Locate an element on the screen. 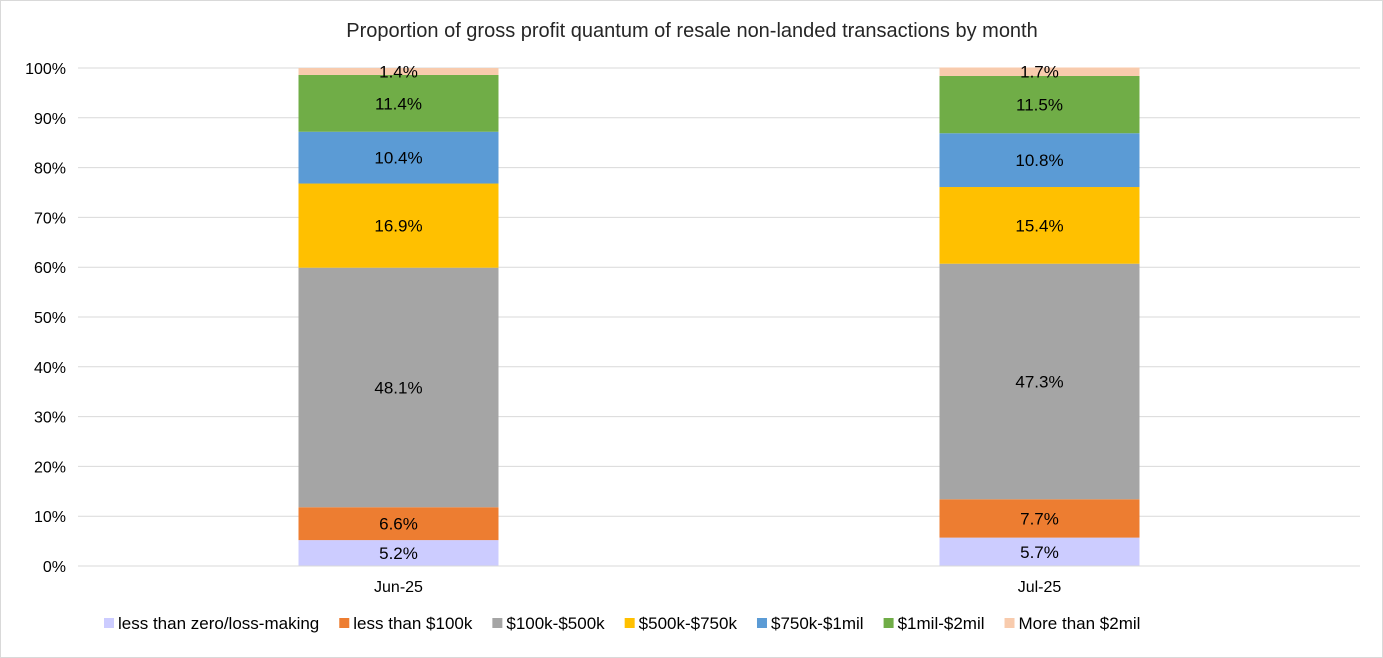 The image size is (1383, 658). data-label: 6.6% is located at coordinates (398, 524).